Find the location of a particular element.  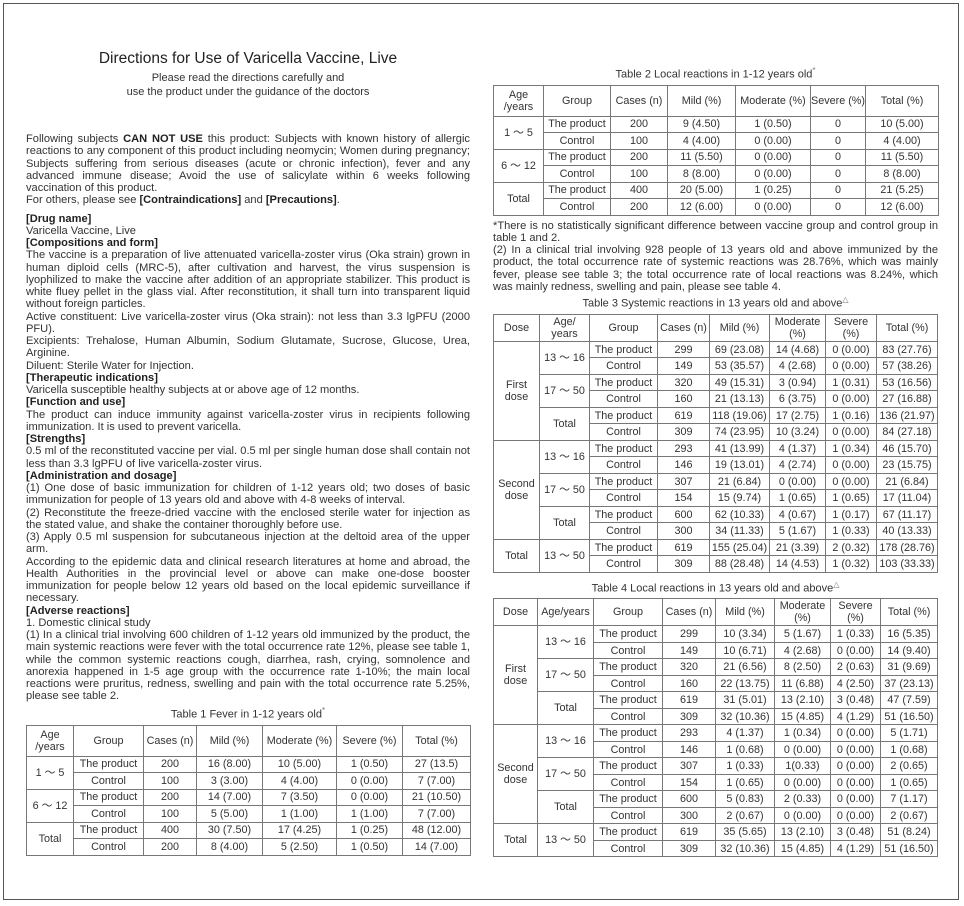

mild-cell: 53 (35.57) is located at coordinates (739, 366).